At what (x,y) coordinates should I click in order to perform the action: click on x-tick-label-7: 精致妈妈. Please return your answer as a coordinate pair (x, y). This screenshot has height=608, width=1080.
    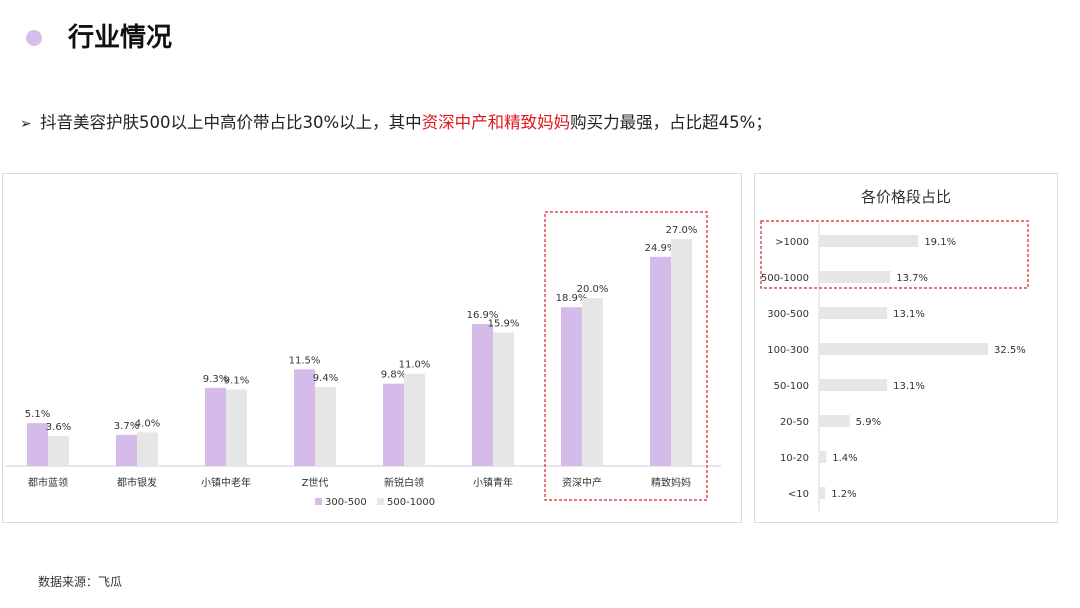
    Looking at the image, I should click on (671, 482).